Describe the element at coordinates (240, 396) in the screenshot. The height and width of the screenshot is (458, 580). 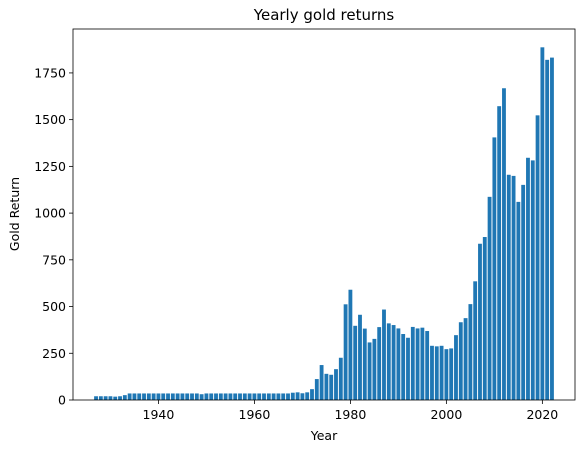
I see `bar-1957` at that location.